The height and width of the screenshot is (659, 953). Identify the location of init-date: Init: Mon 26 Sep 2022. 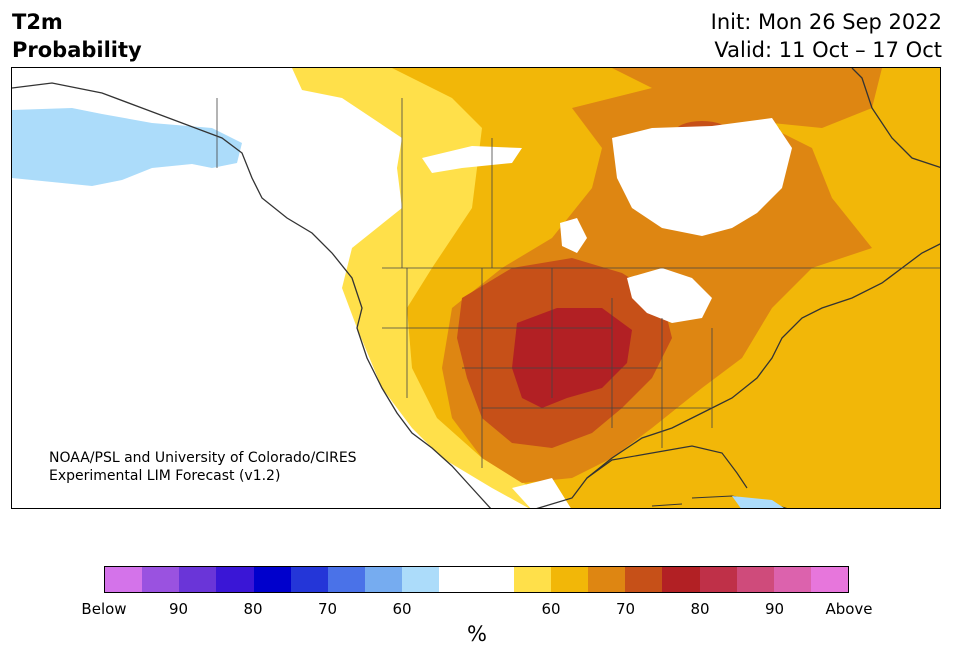
(826, 22).